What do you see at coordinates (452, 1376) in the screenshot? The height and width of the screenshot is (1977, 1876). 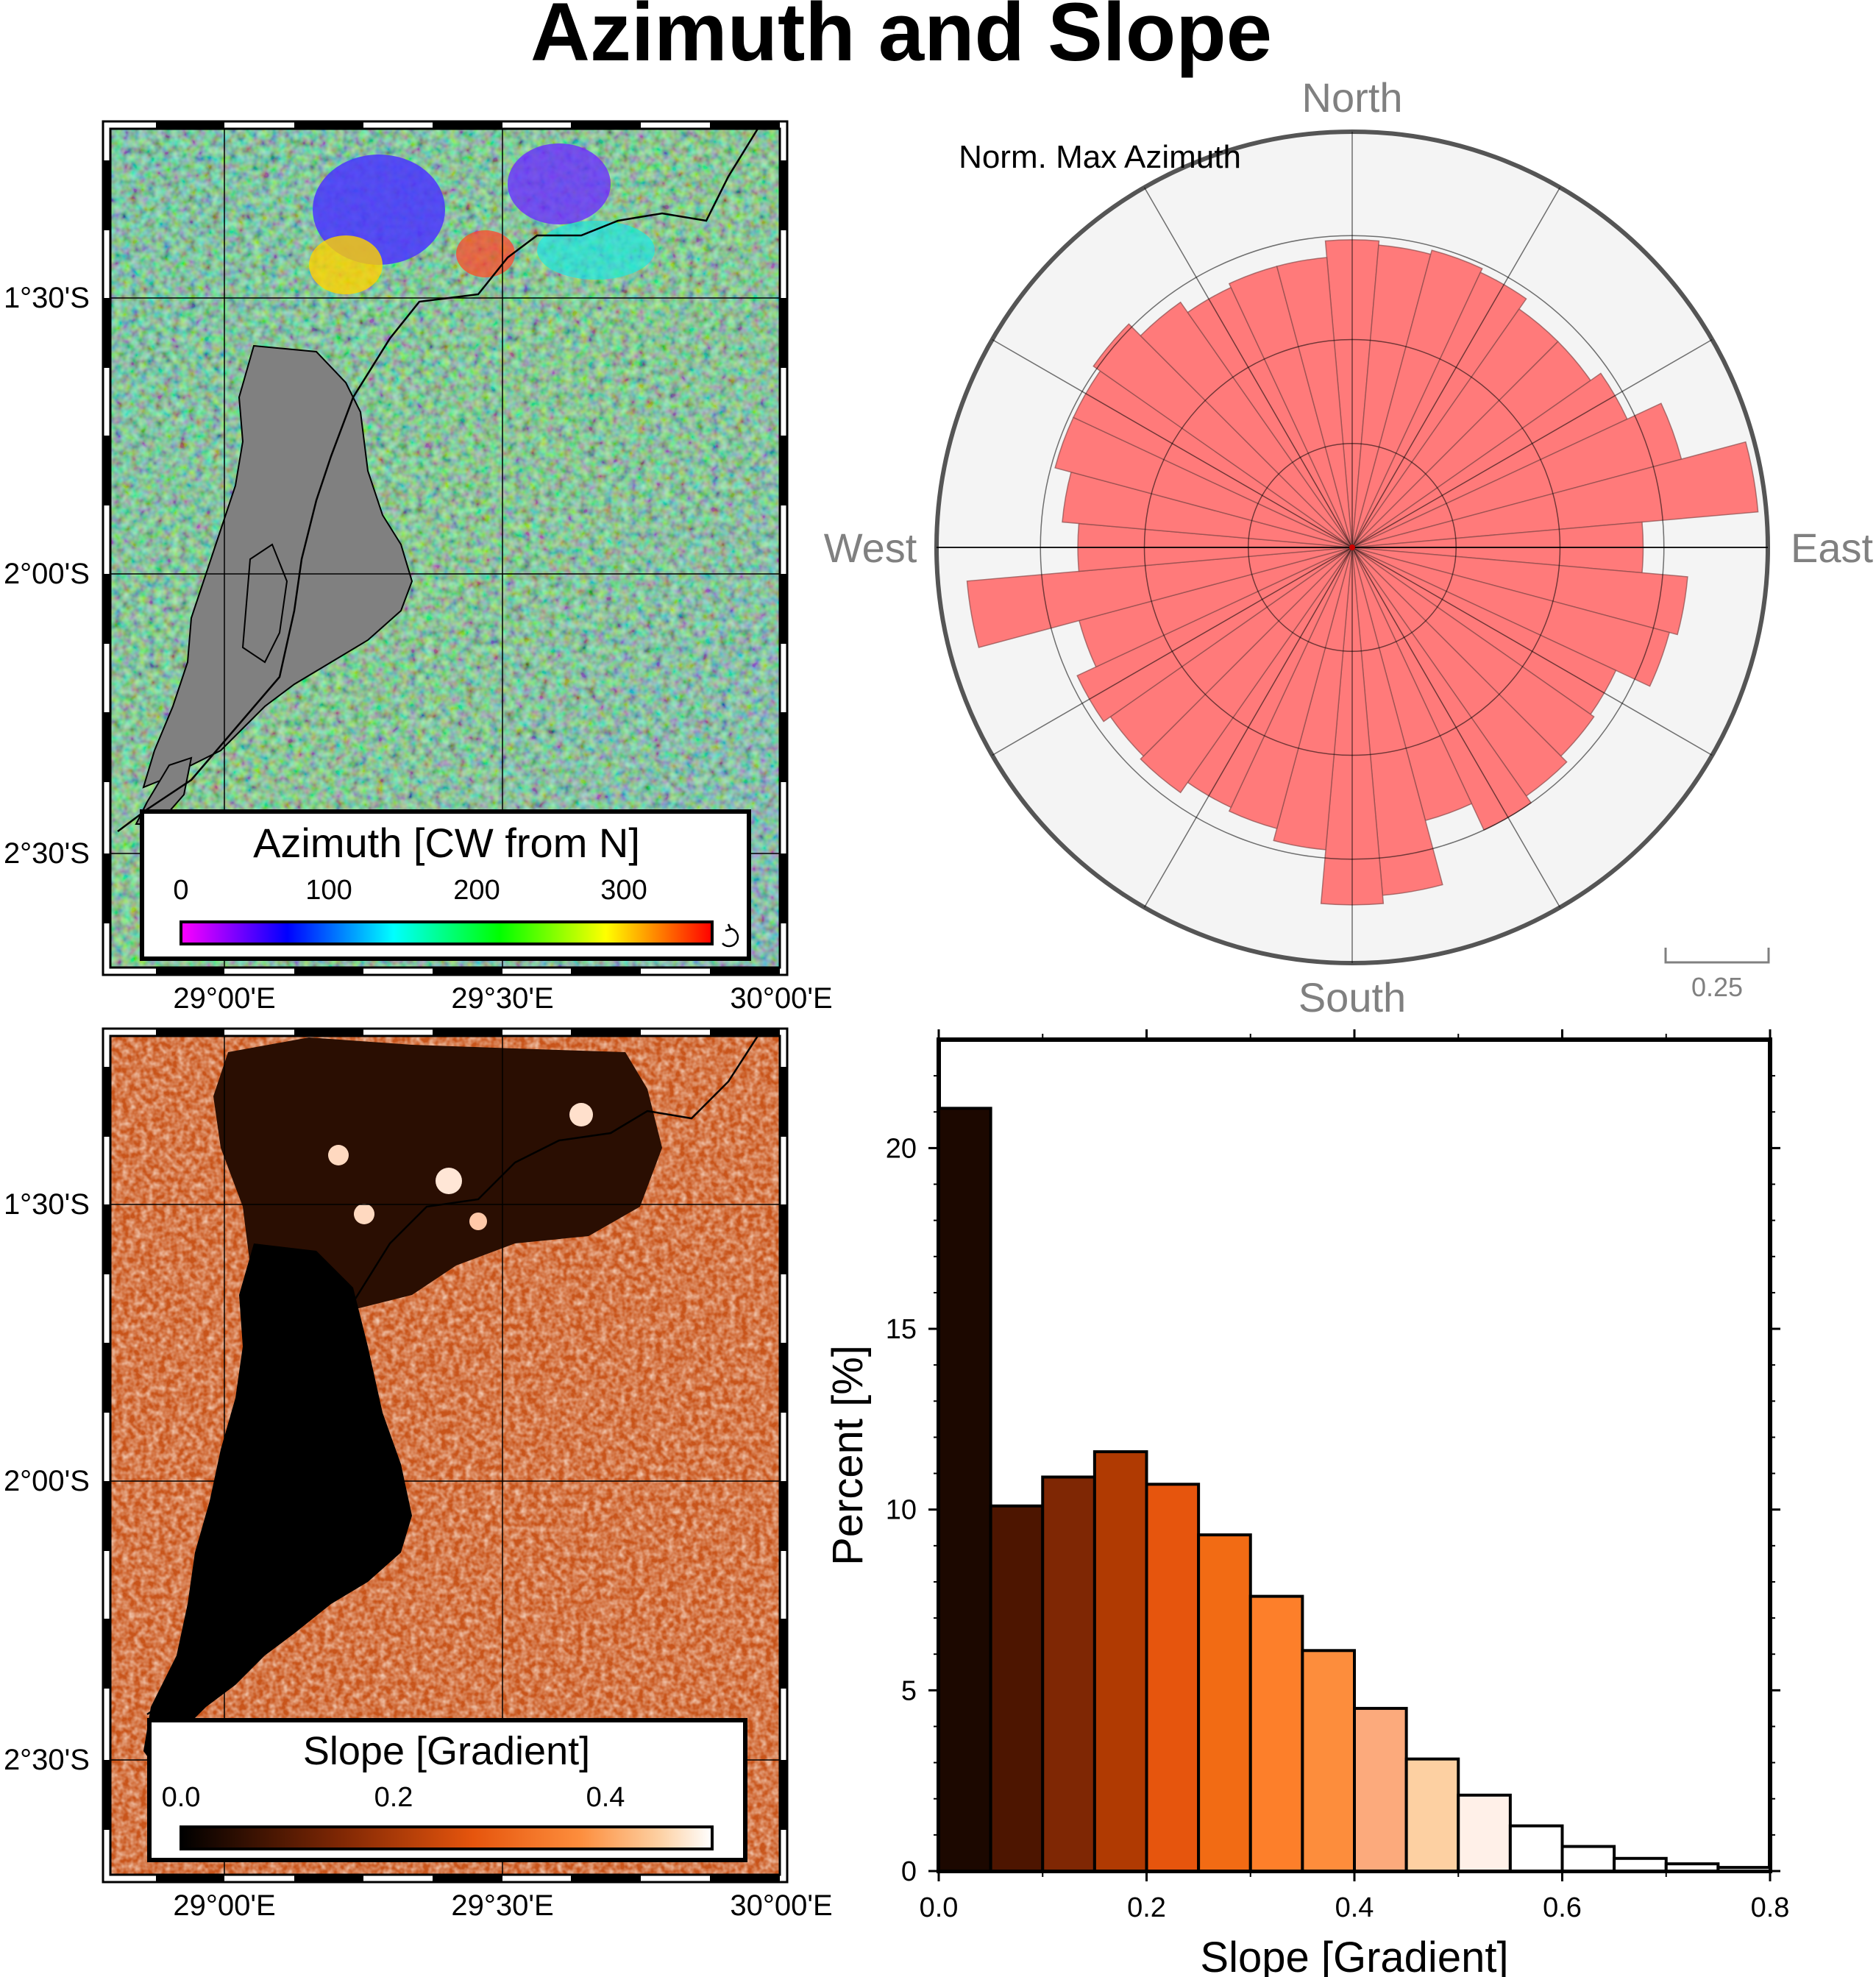 I see `slope-border-line` at bounding box center [452, 1376].